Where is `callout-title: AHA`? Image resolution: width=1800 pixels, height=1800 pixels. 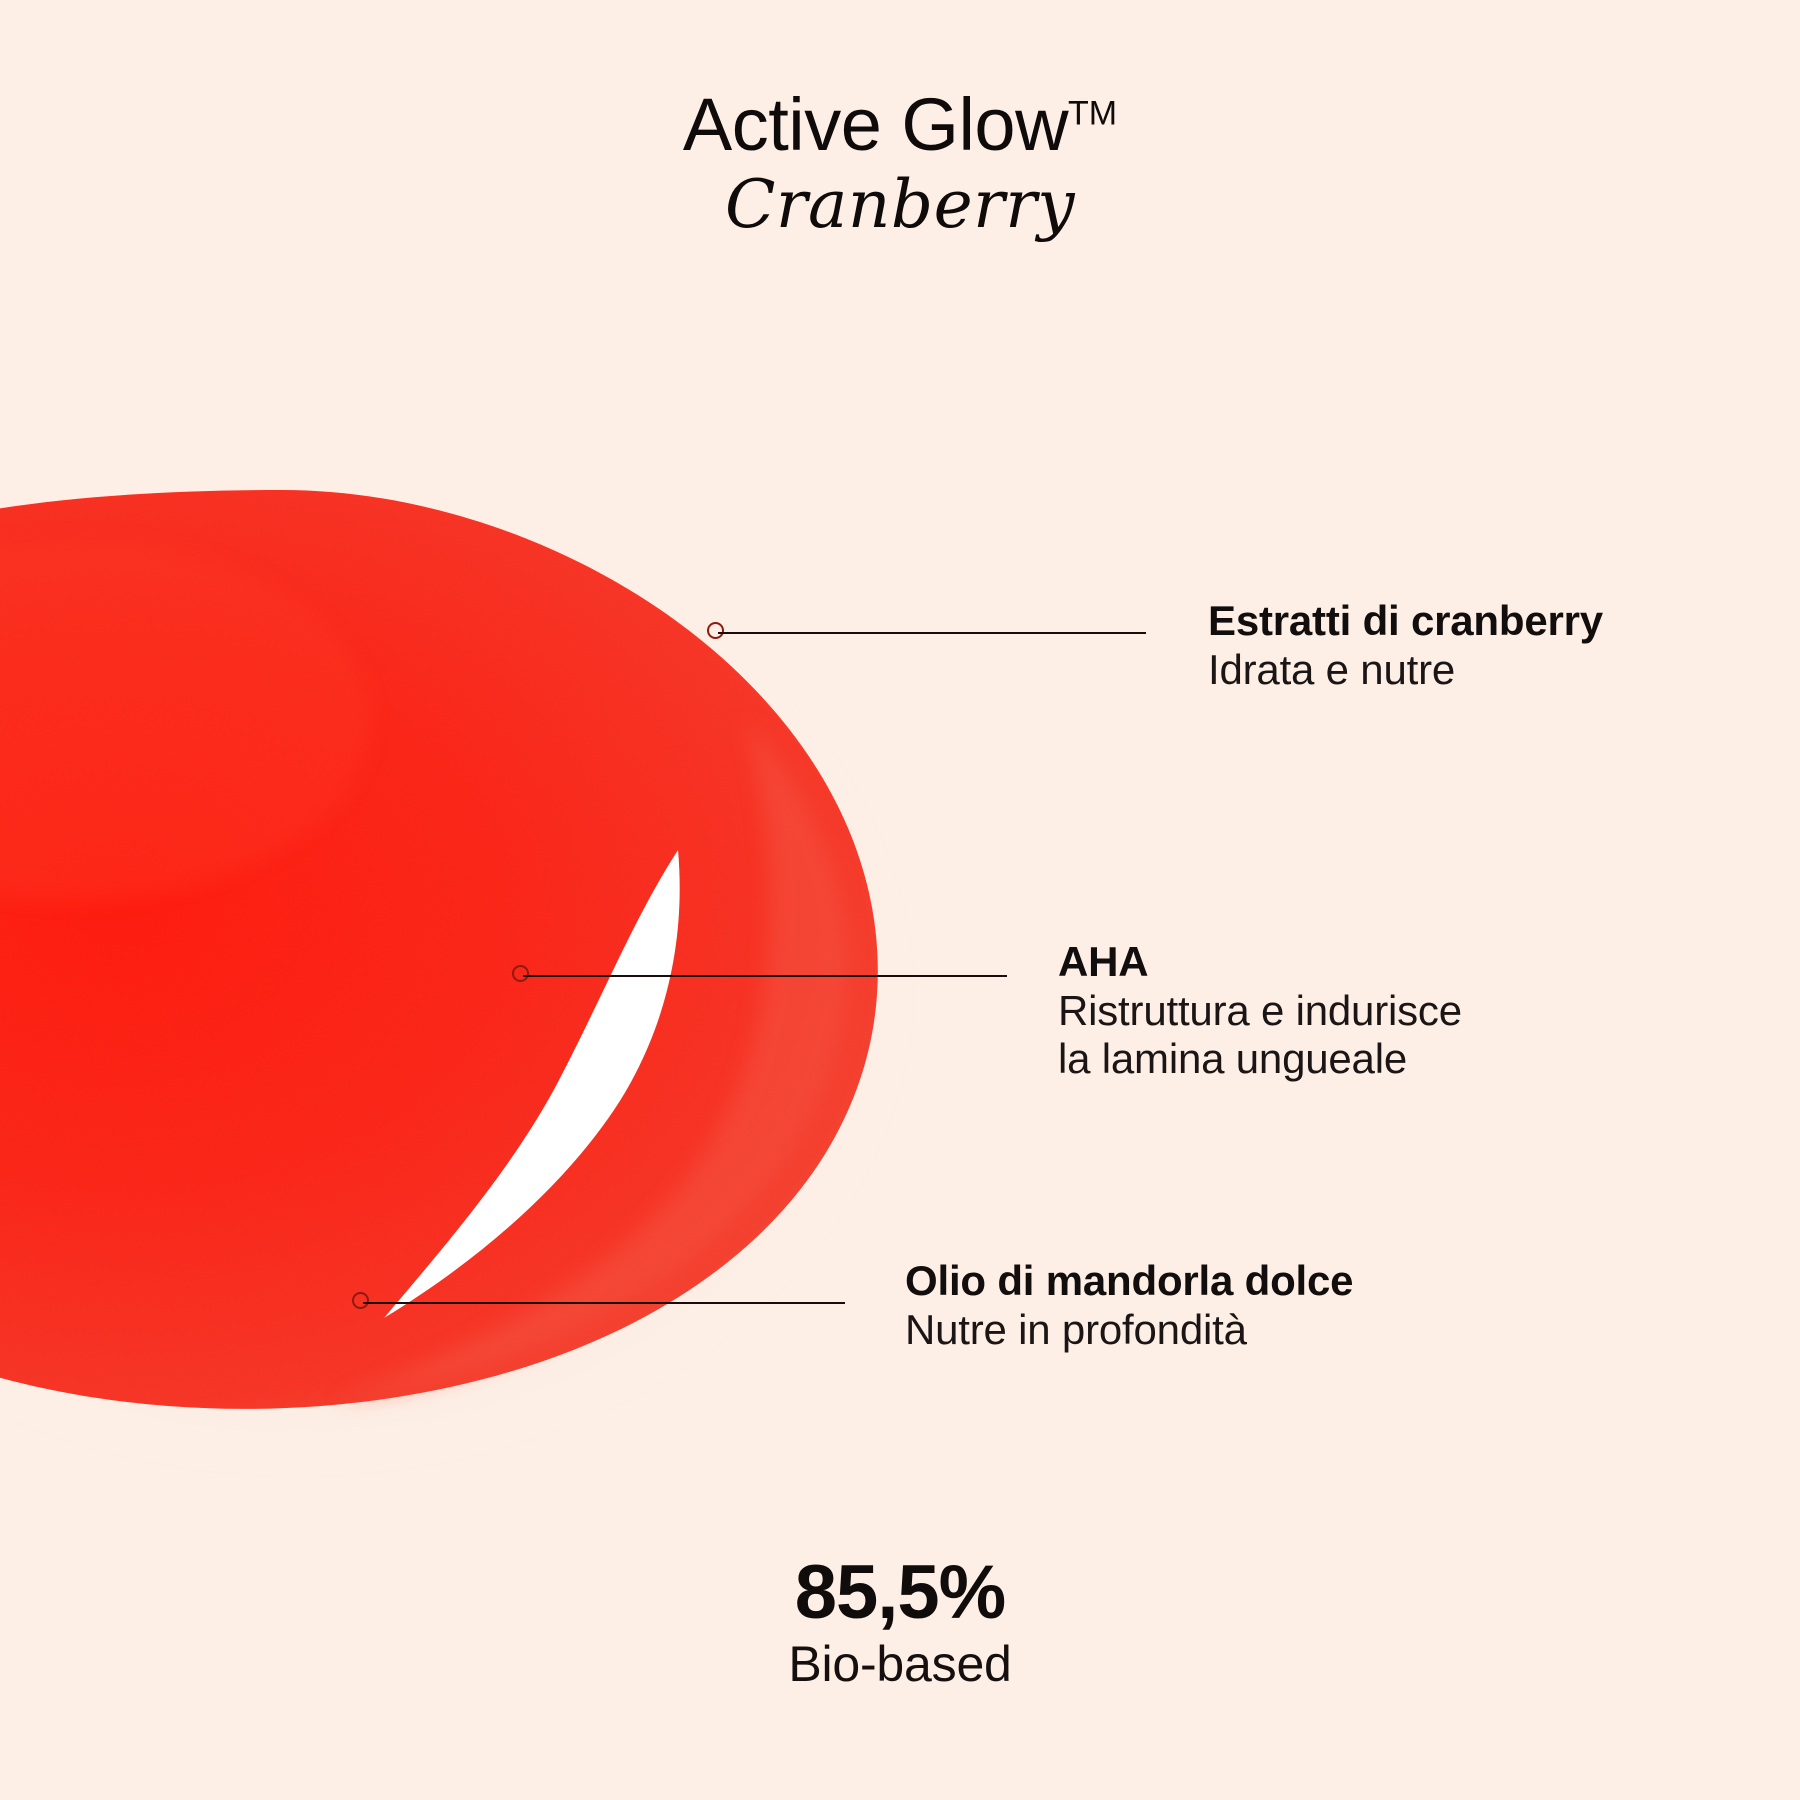 callout-title: AHA is located at coordinates (1103, 961).